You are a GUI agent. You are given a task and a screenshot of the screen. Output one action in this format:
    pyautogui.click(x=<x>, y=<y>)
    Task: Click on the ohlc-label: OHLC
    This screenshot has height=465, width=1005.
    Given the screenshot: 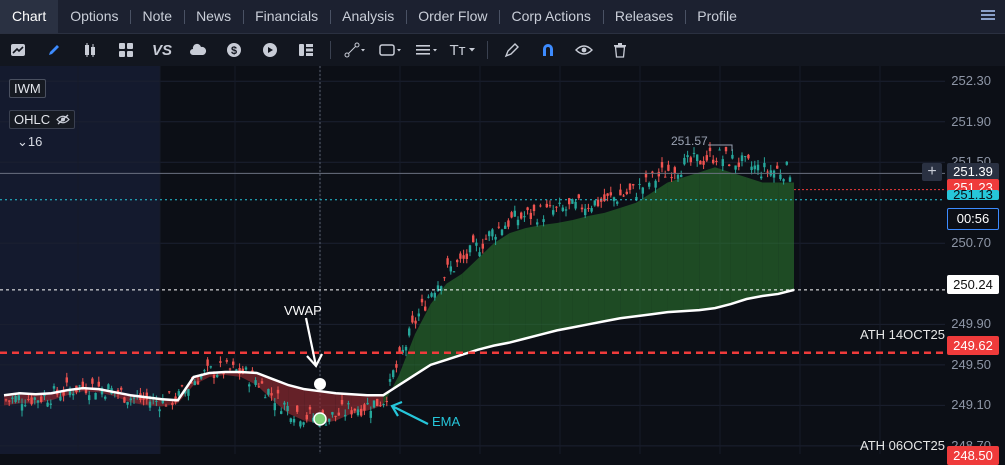 What is the action you would take?
    pyautogui.click(x=32, y=119)
    